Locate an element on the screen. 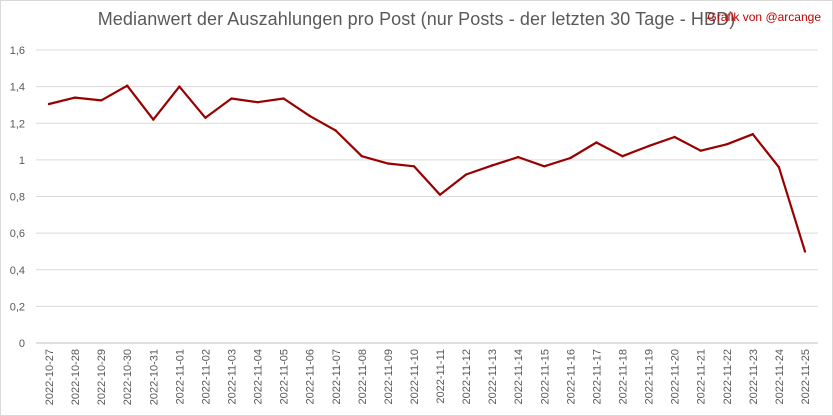  x-tick-label: 2022-11-25 is located at coordinates (806, 376).